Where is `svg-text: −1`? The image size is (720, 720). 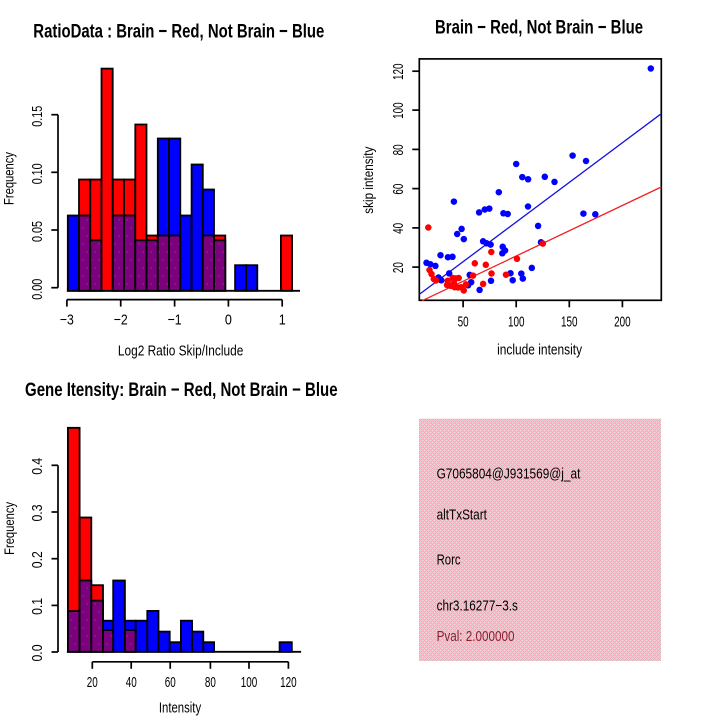 svg-text: −1 is located at coordinates (175, 319).